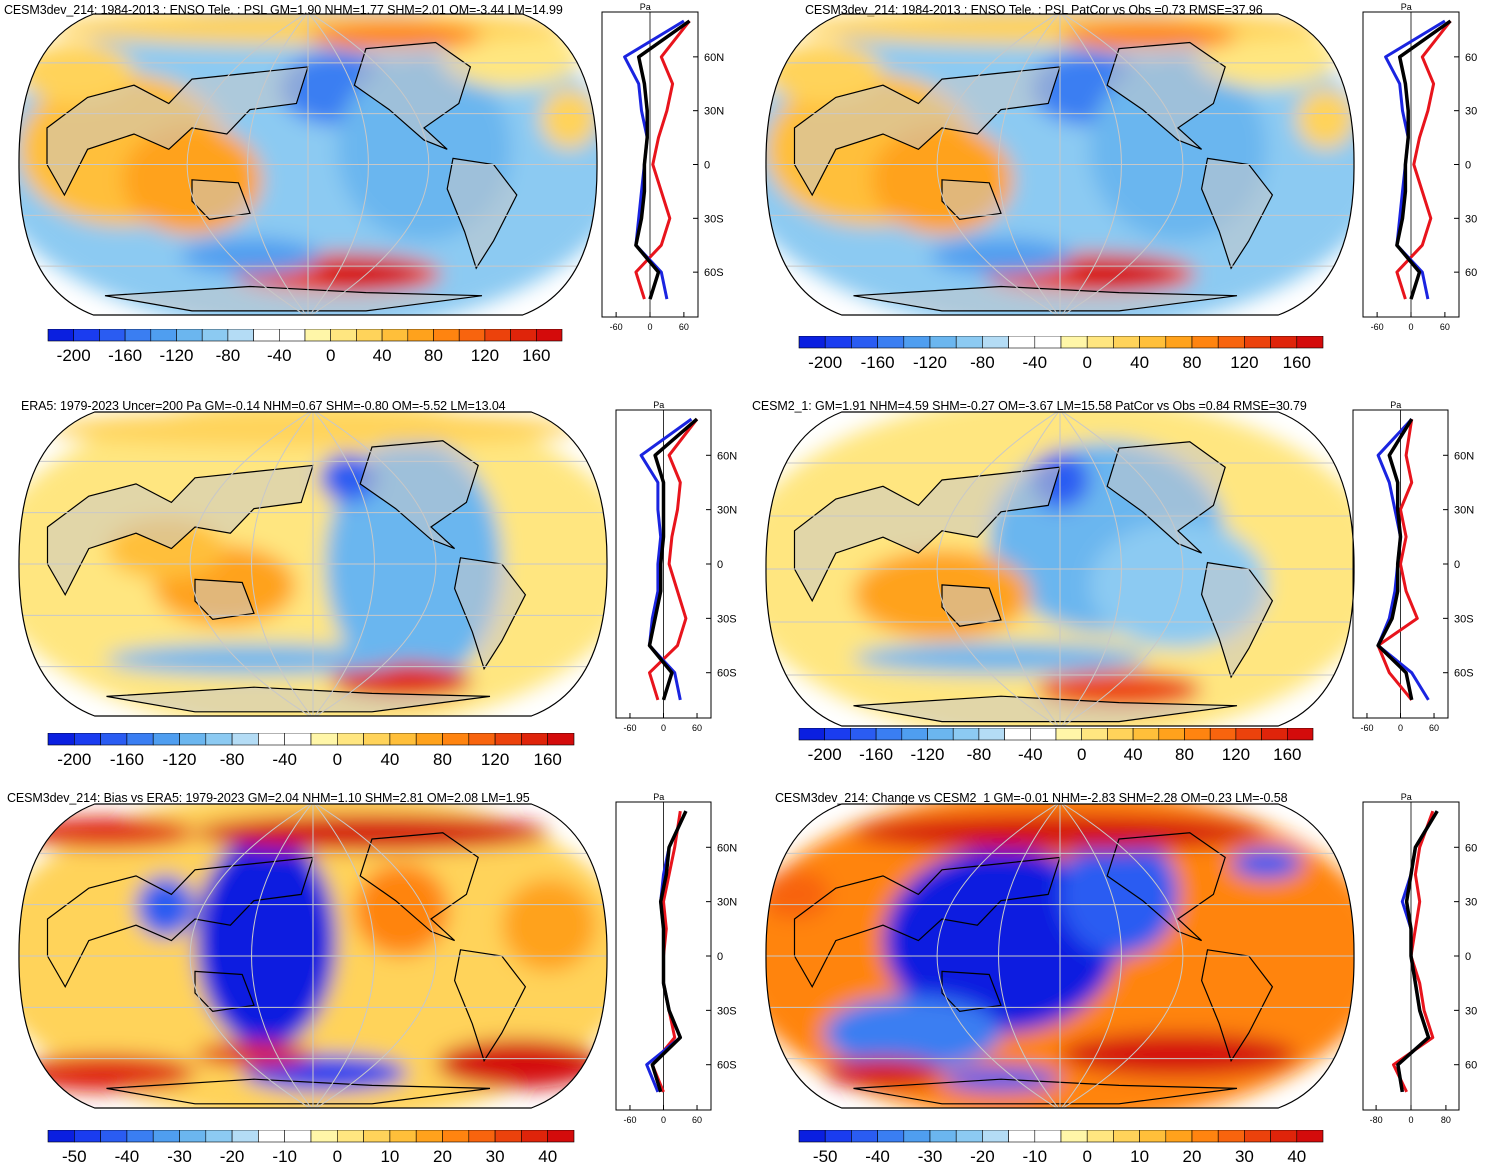  Describe the element at coordinates (663, 728) in the screenshot. I see `profile-xtick: 0` at that location.